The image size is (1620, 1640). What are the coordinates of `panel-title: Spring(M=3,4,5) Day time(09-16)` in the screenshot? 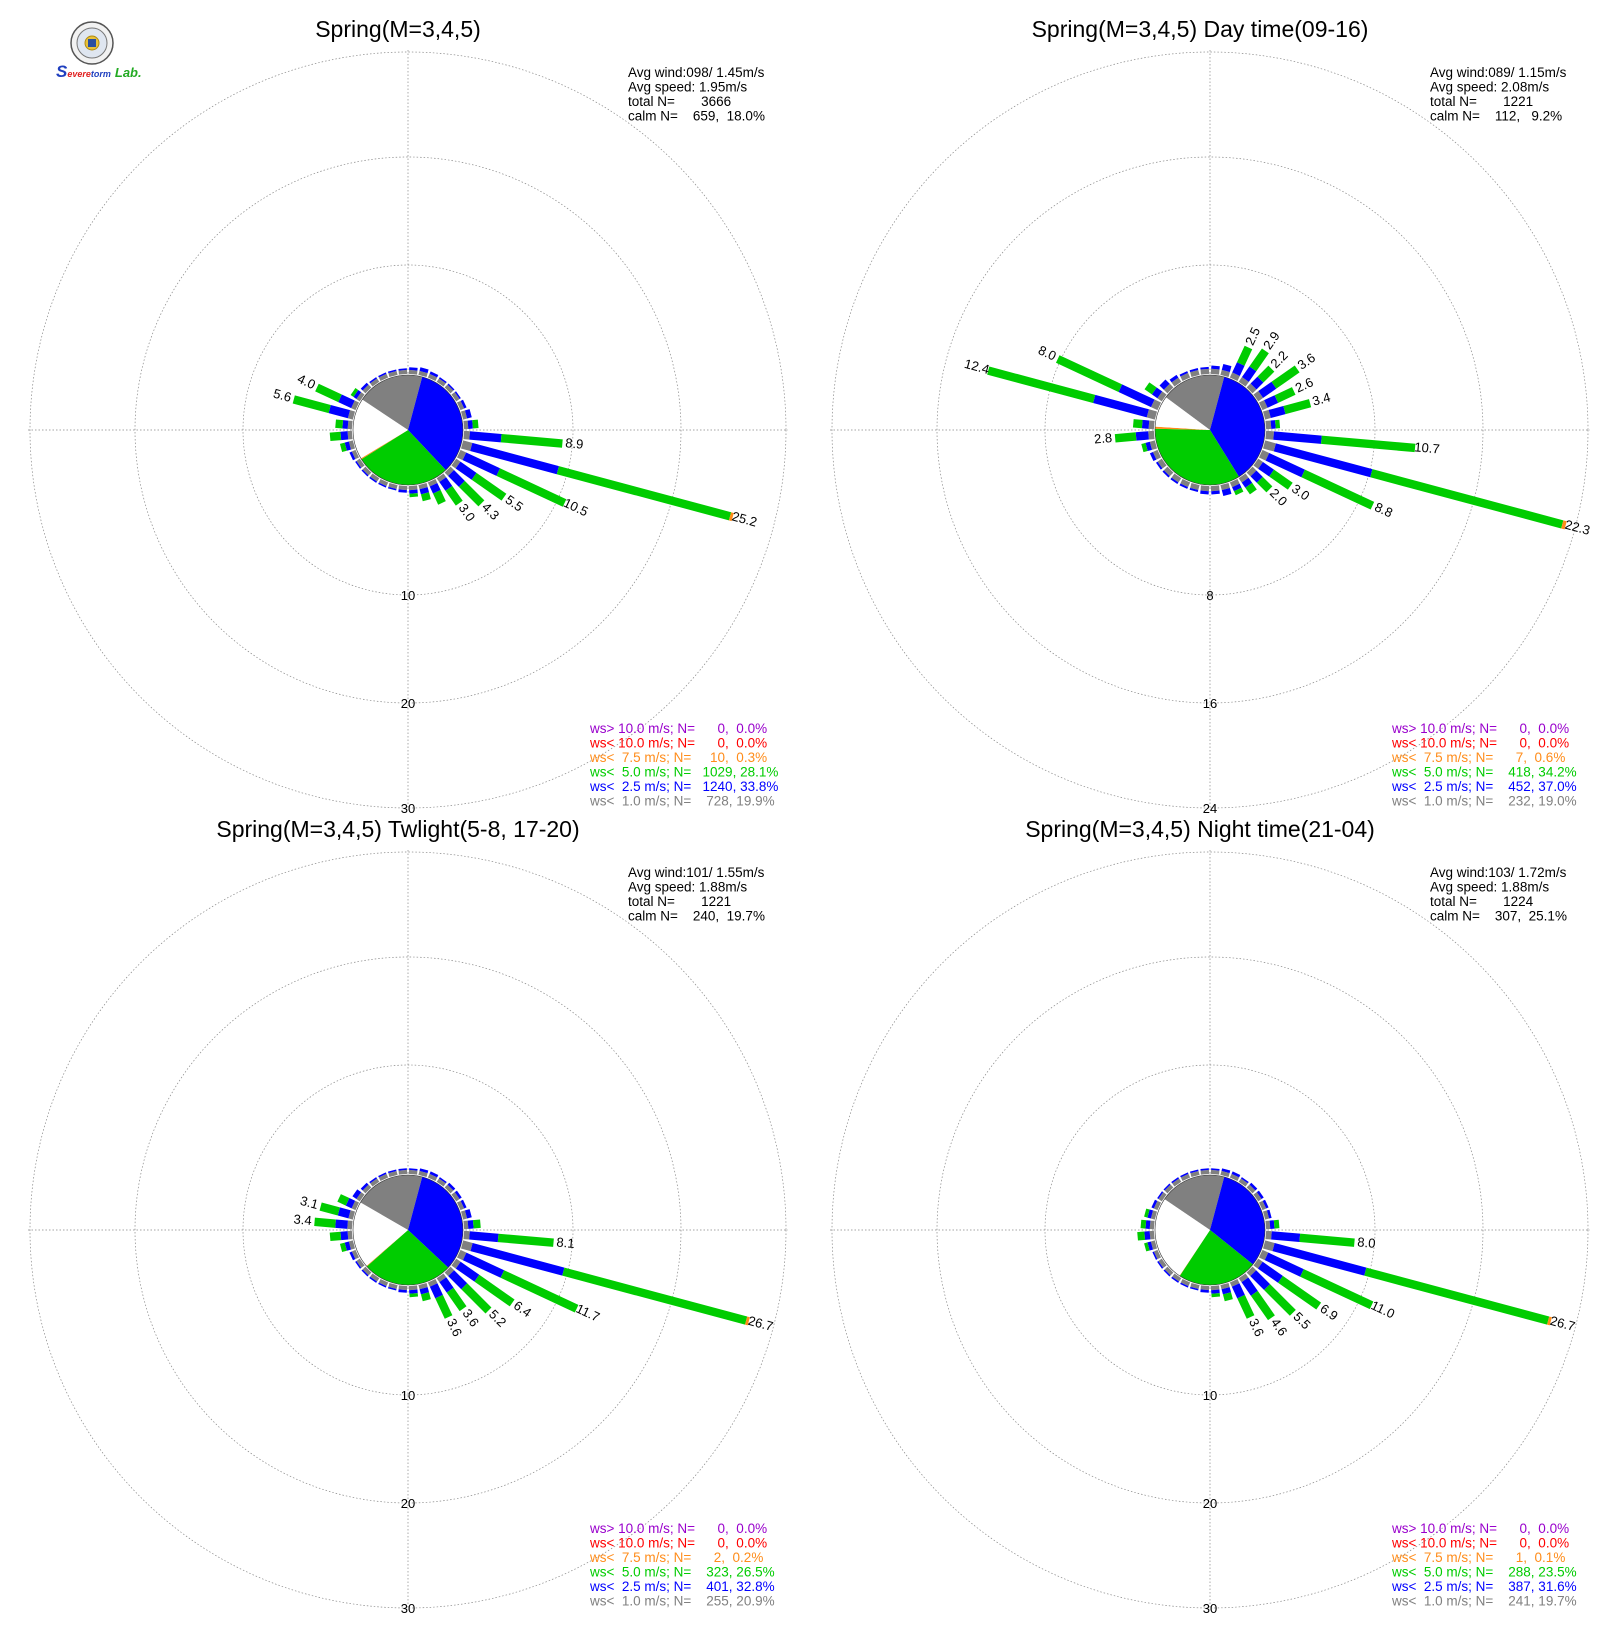 It's located at (1200, 29).